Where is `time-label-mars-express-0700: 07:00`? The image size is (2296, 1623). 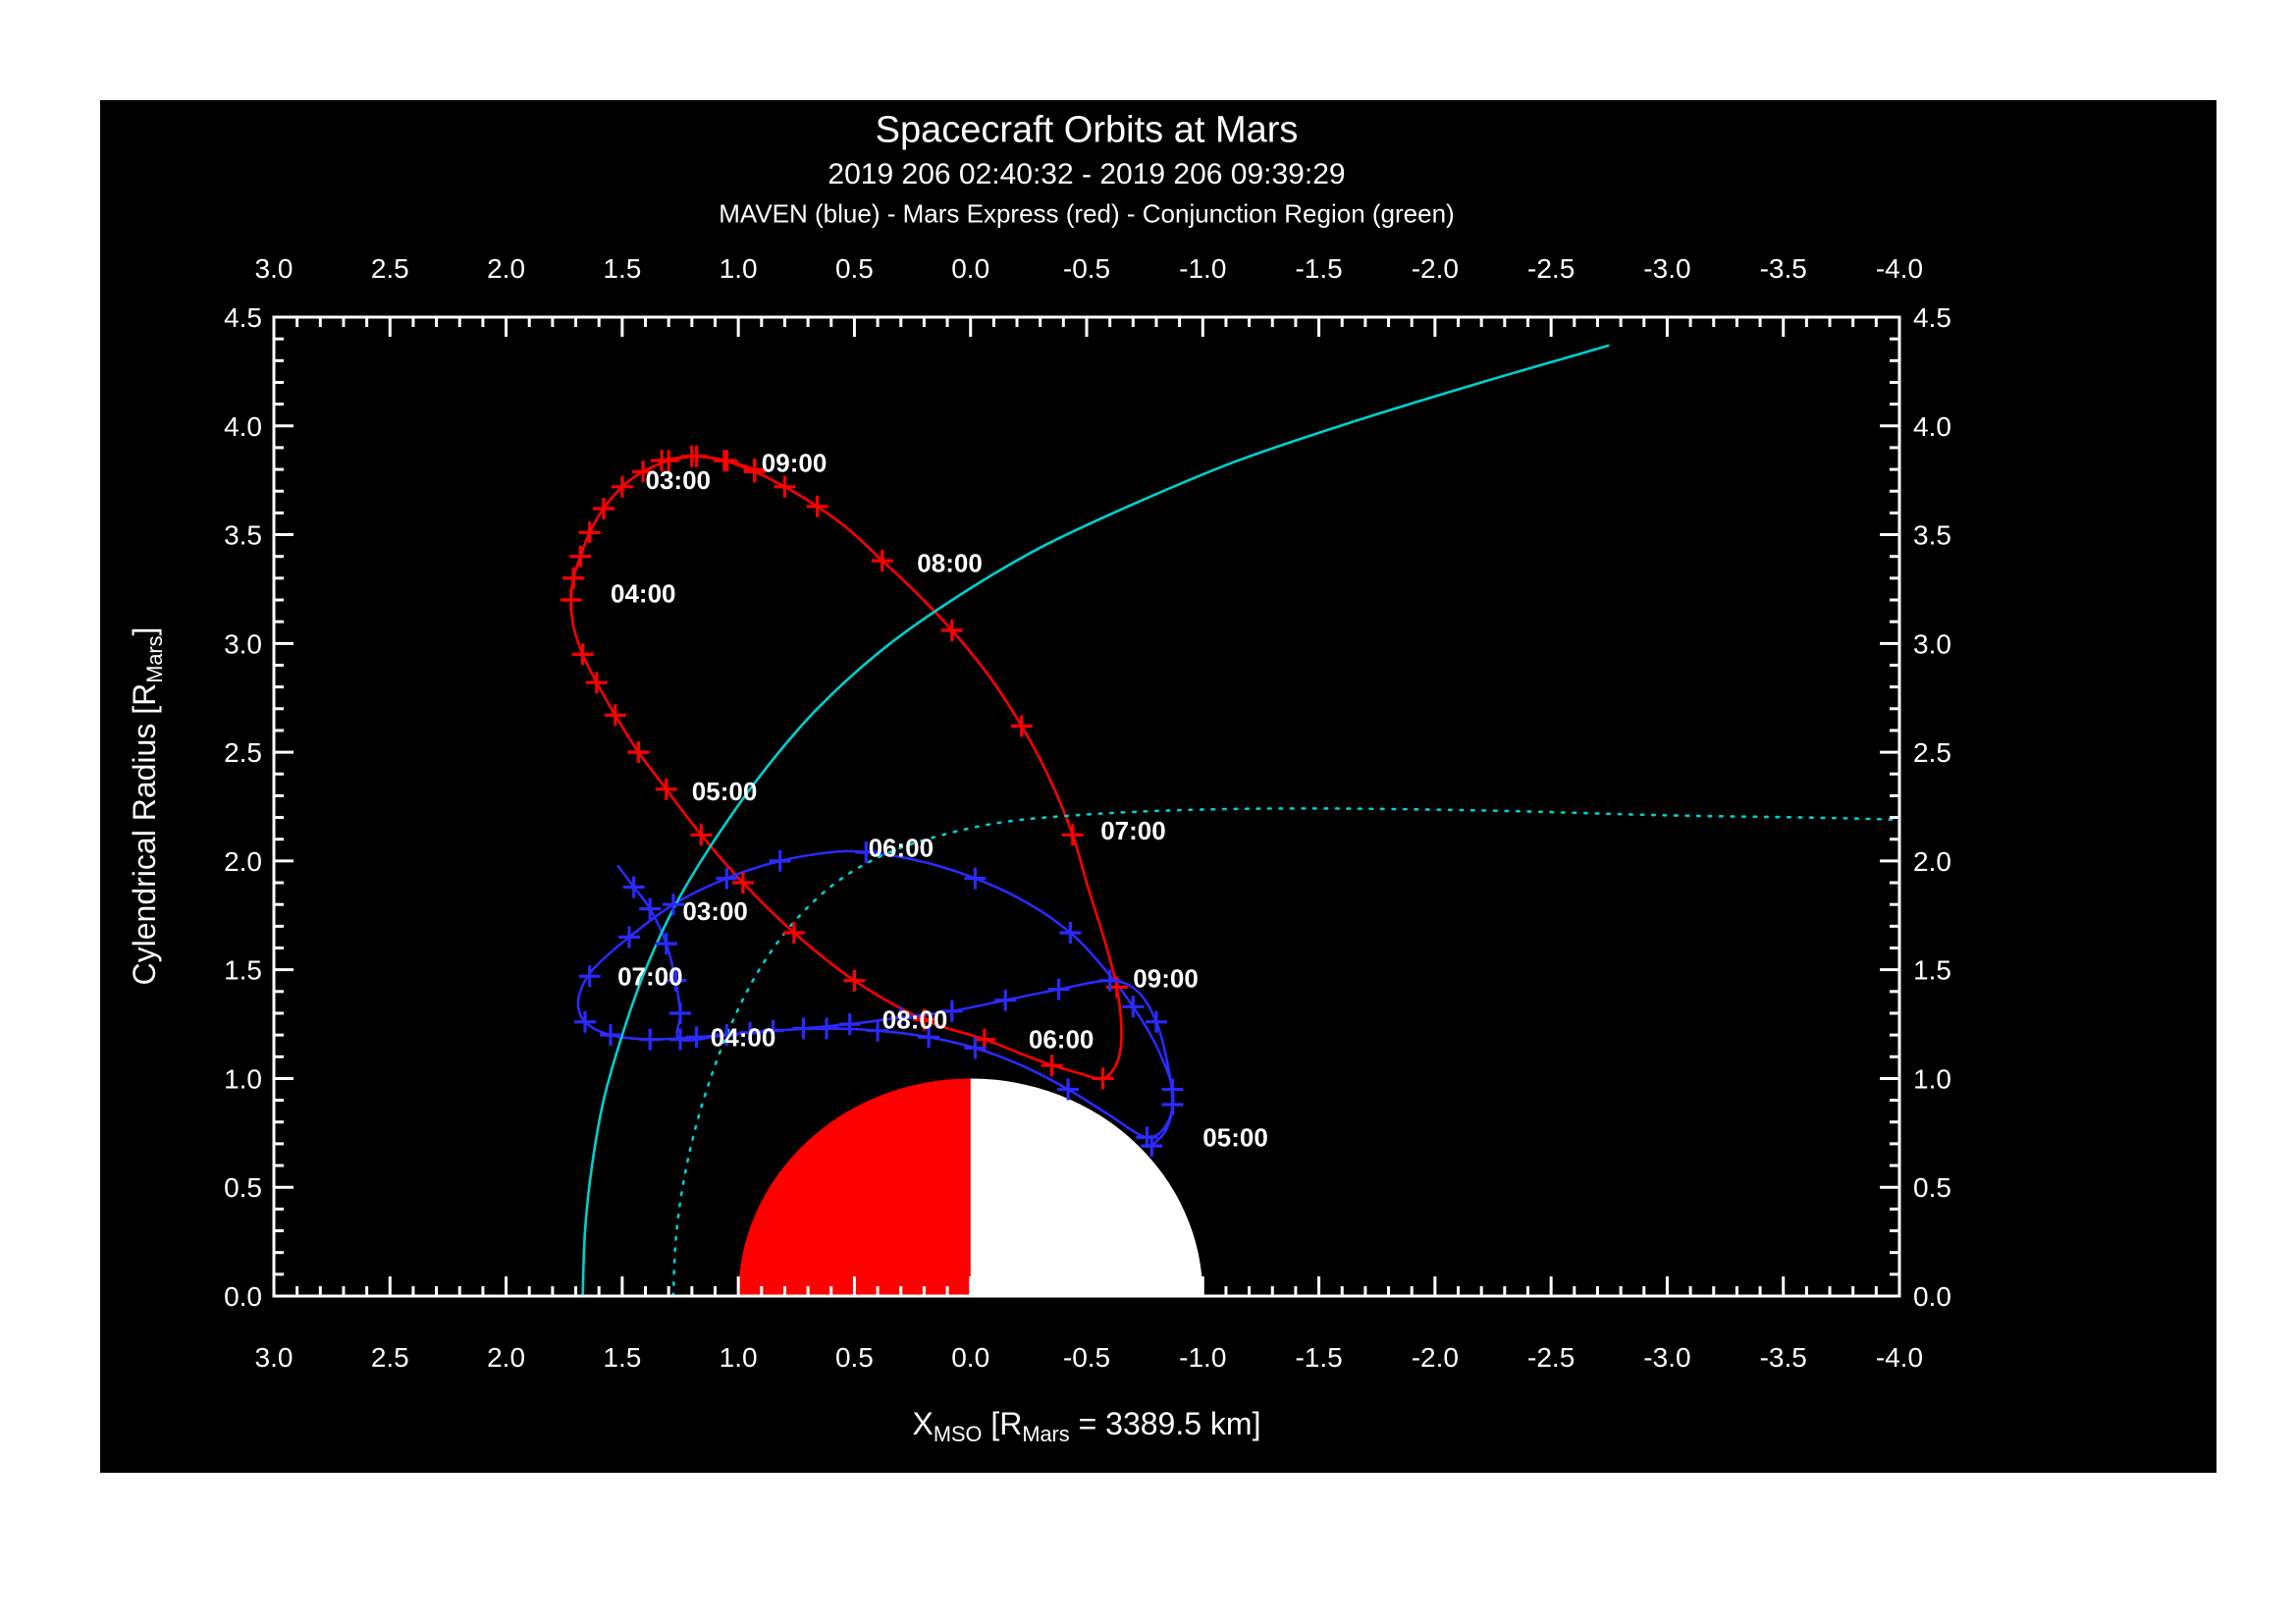 time-label-mars-express-0700: 07:00 is located at coordinates (1133, 830).